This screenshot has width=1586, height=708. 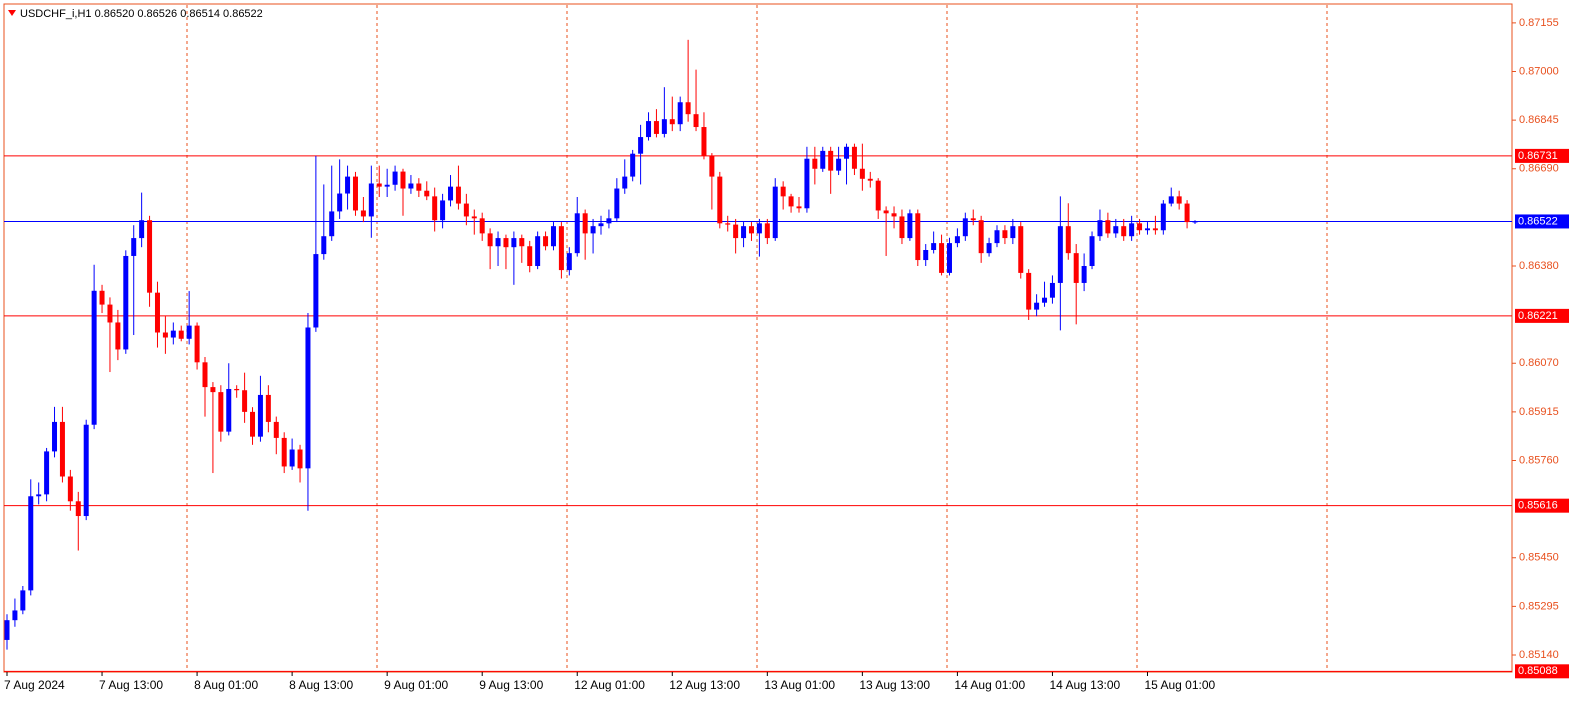 I want to click on y-tick-label: 0.86380, so click(x=1539, y=266).